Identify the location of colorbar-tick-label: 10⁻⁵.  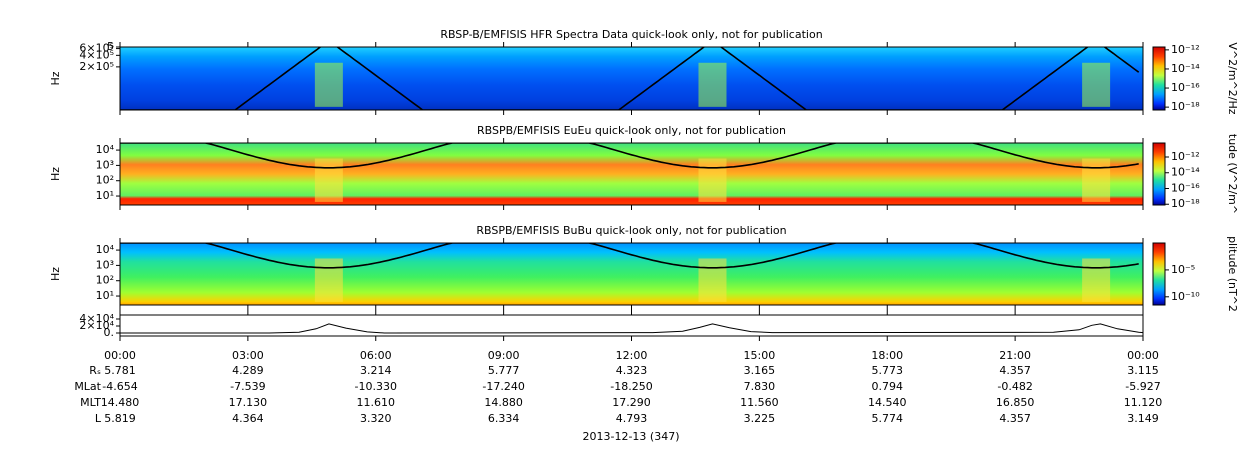
(1183, 269).